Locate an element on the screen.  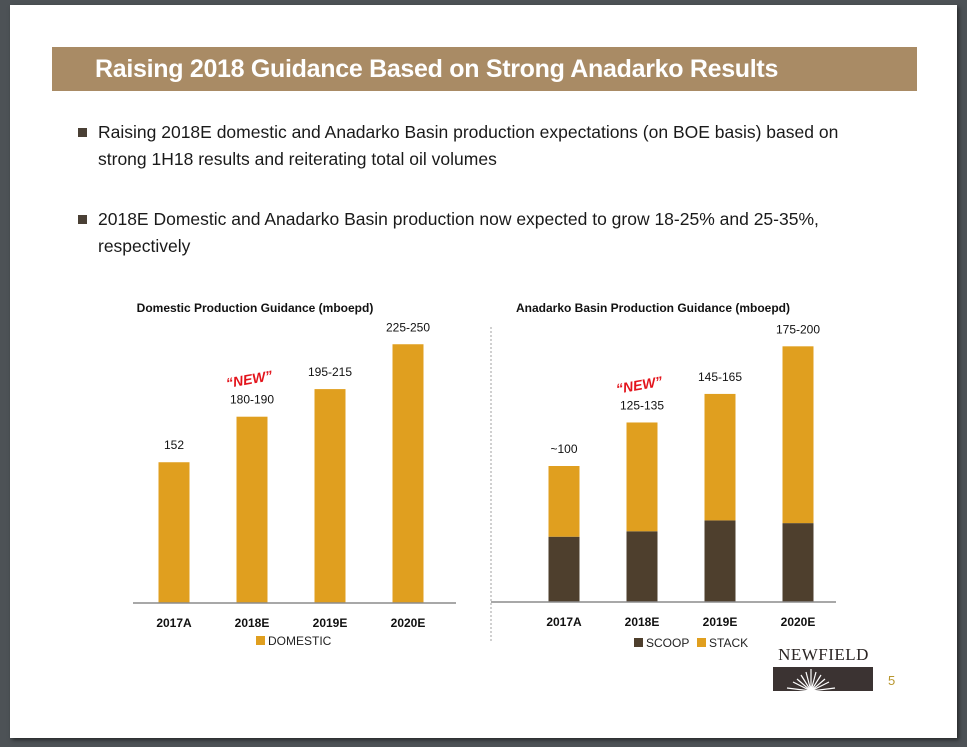
data-label-2020e: 175-200 is located at coordinates (798, 329).